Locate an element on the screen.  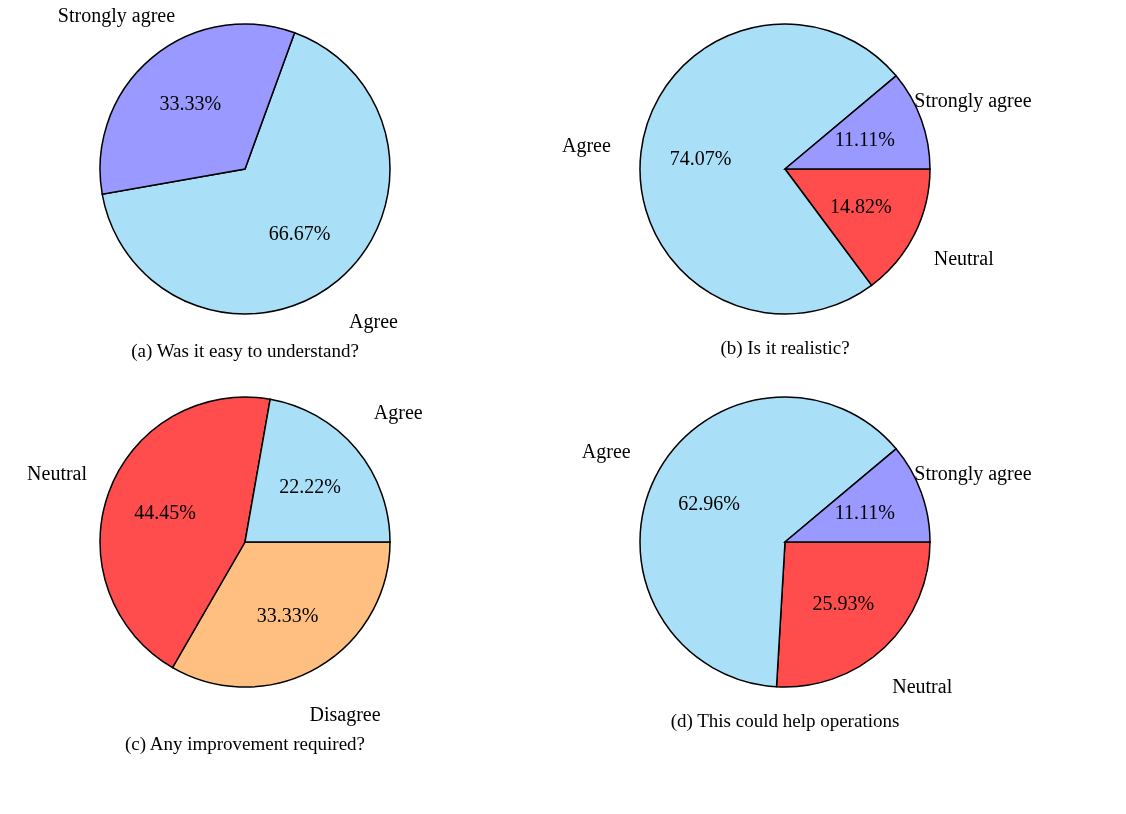
data-label: 62.96% is located at coordinates (709, 502).